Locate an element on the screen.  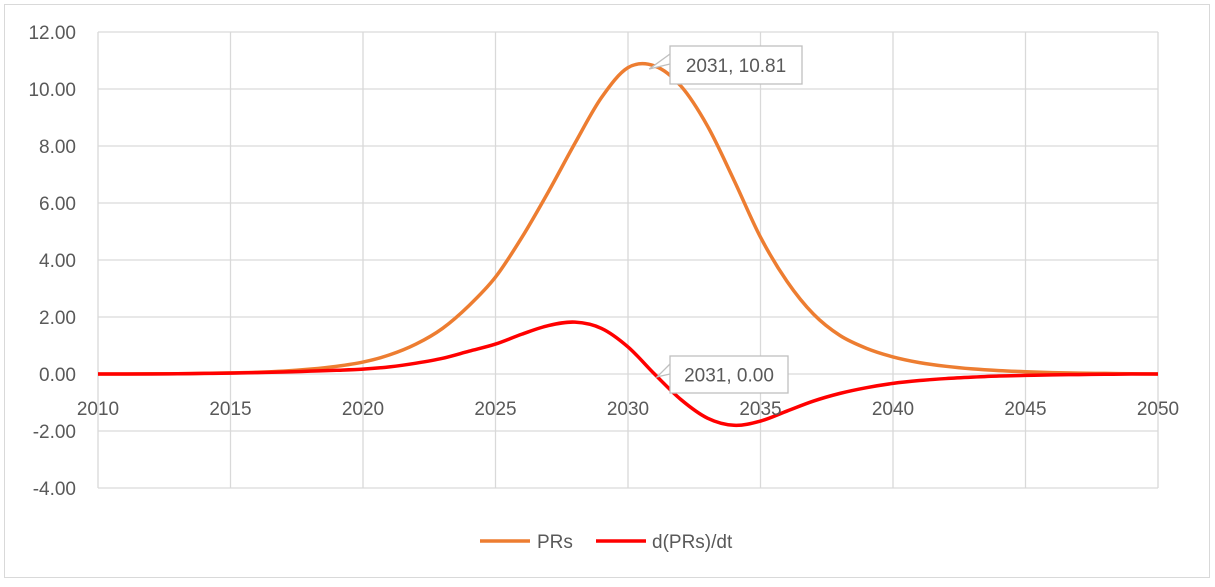
callout-label: 2031, 10.81 is located at coordinates (736, 66).